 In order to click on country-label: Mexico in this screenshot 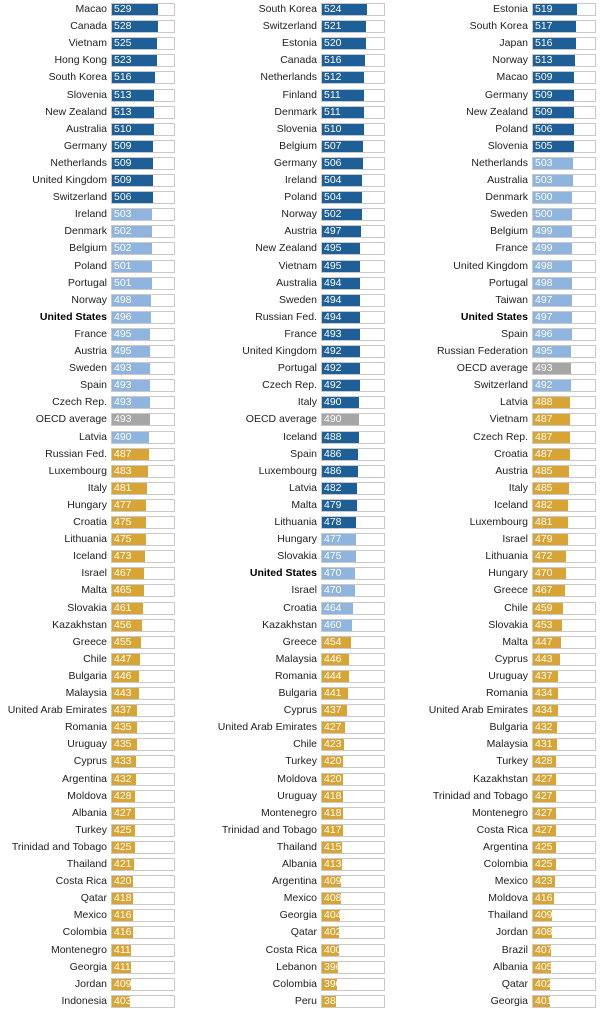, I will do `click(300, 898)`.